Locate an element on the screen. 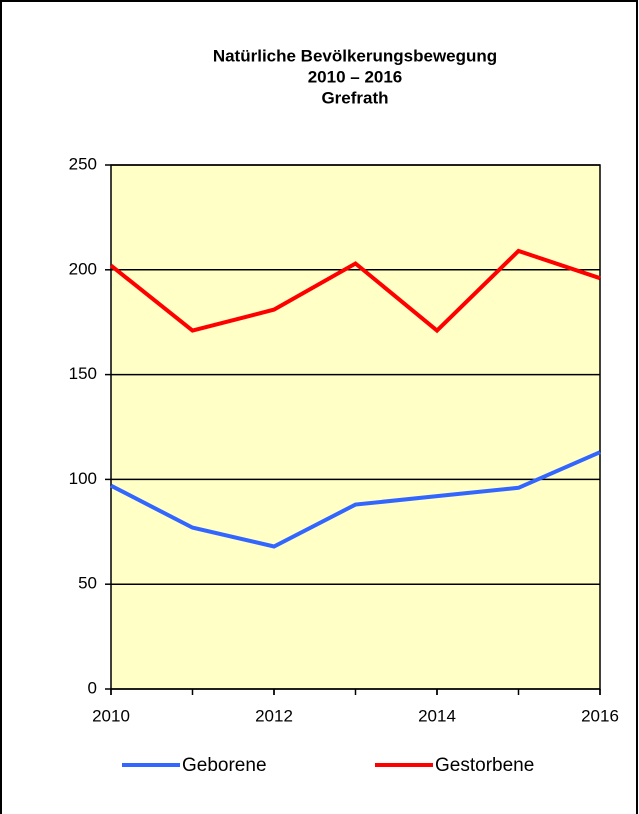 Image resolution: width=639 pixels, height=814 pixels. x-tick-label: 2010 is located at coordinates (111, 715).